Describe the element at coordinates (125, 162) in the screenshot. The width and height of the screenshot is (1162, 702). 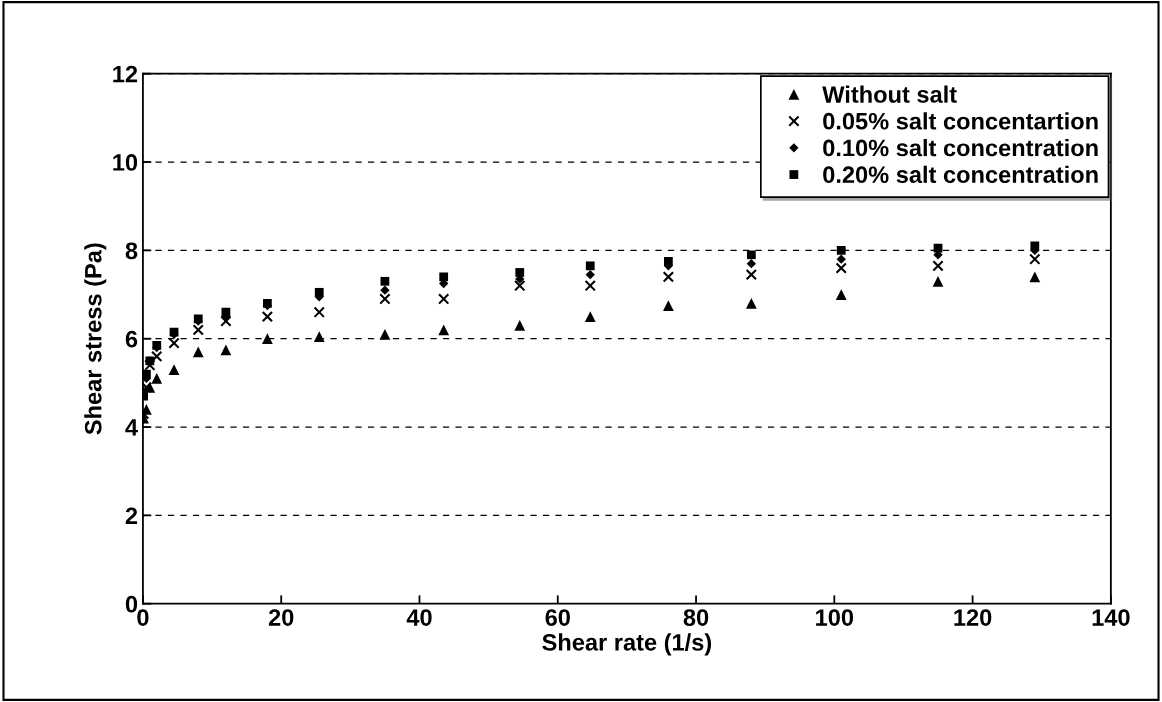
I see `y-tick-label: 10` at that location.